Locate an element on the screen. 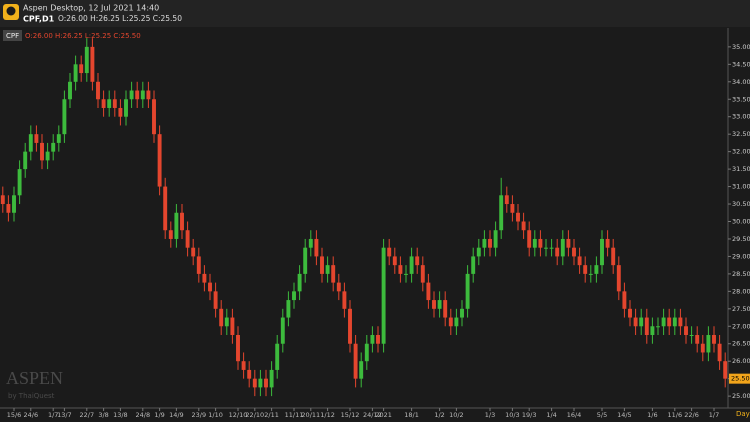 The image size is (750, 422). y-tick-label: 31.50 is located at coordinates (741, 169).